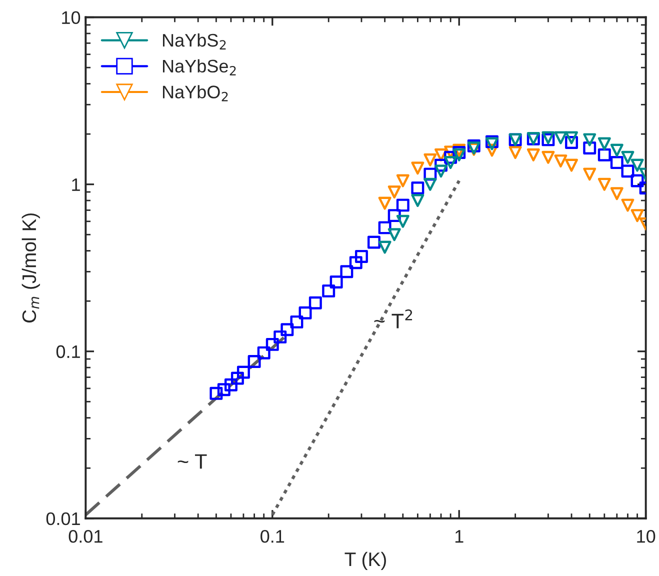 This screenshot has height=576, width=659. I want to click on y-axis-title: C$_{m}$ (J/mol K), so click(31, 267).